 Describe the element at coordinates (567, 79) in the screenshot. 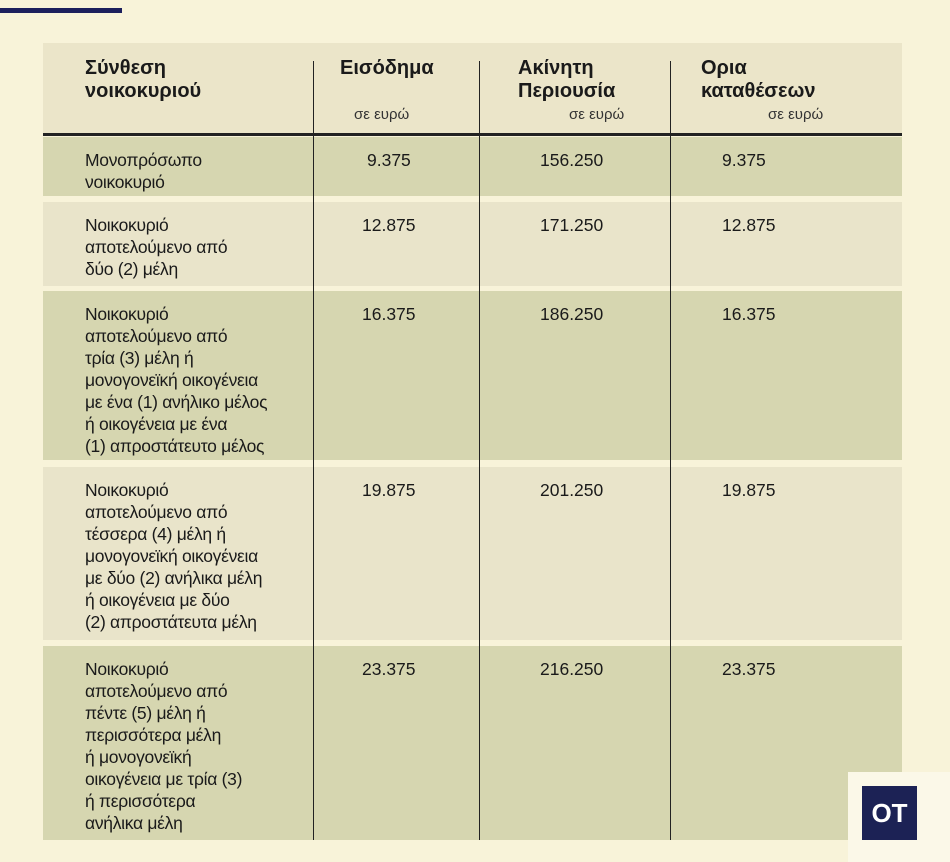

I see `header-property: Ακίνητη Περιουσία` at that location.